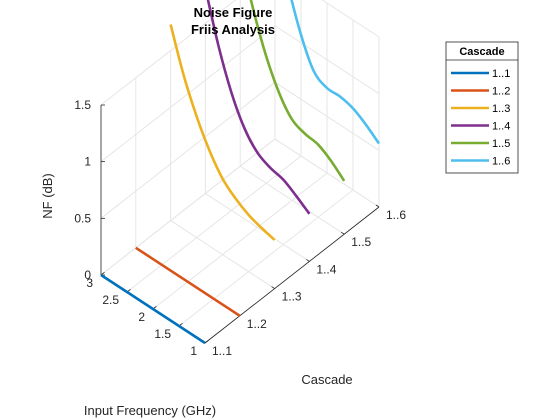  Describe the element at coordinates (292, 297) in the screenshot. I see `y-tick-label: 1..3` at that location.